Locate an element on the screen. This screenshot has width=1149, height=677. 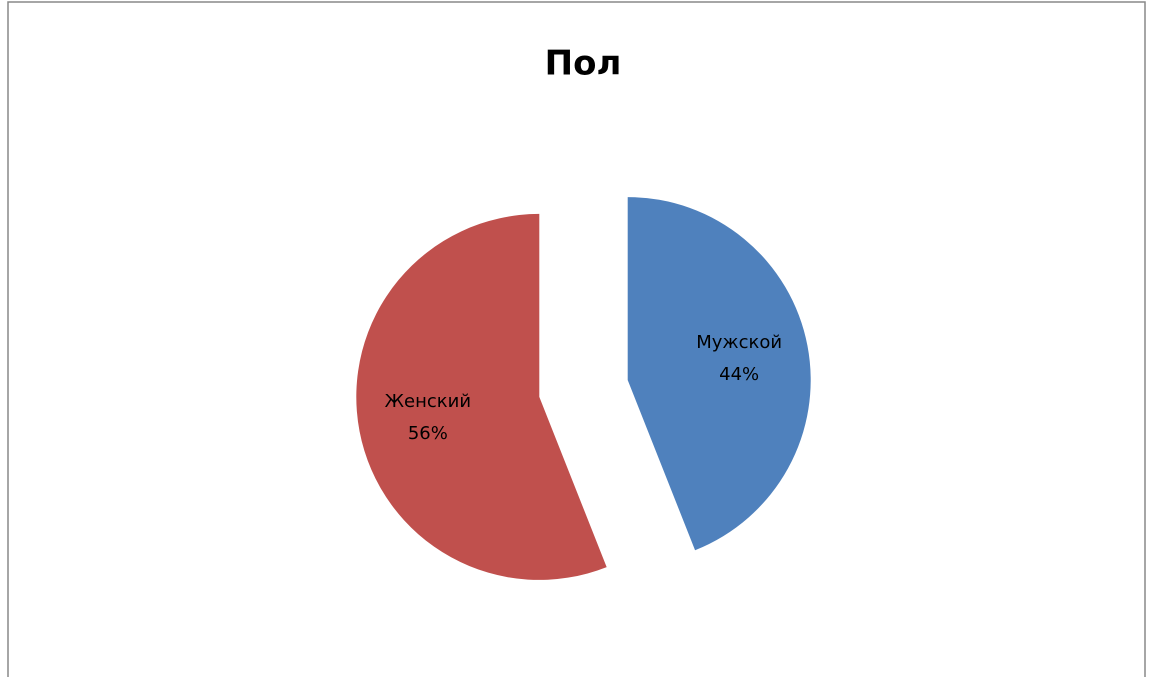
chart-title: Пол is located at coordinates (583, 64).